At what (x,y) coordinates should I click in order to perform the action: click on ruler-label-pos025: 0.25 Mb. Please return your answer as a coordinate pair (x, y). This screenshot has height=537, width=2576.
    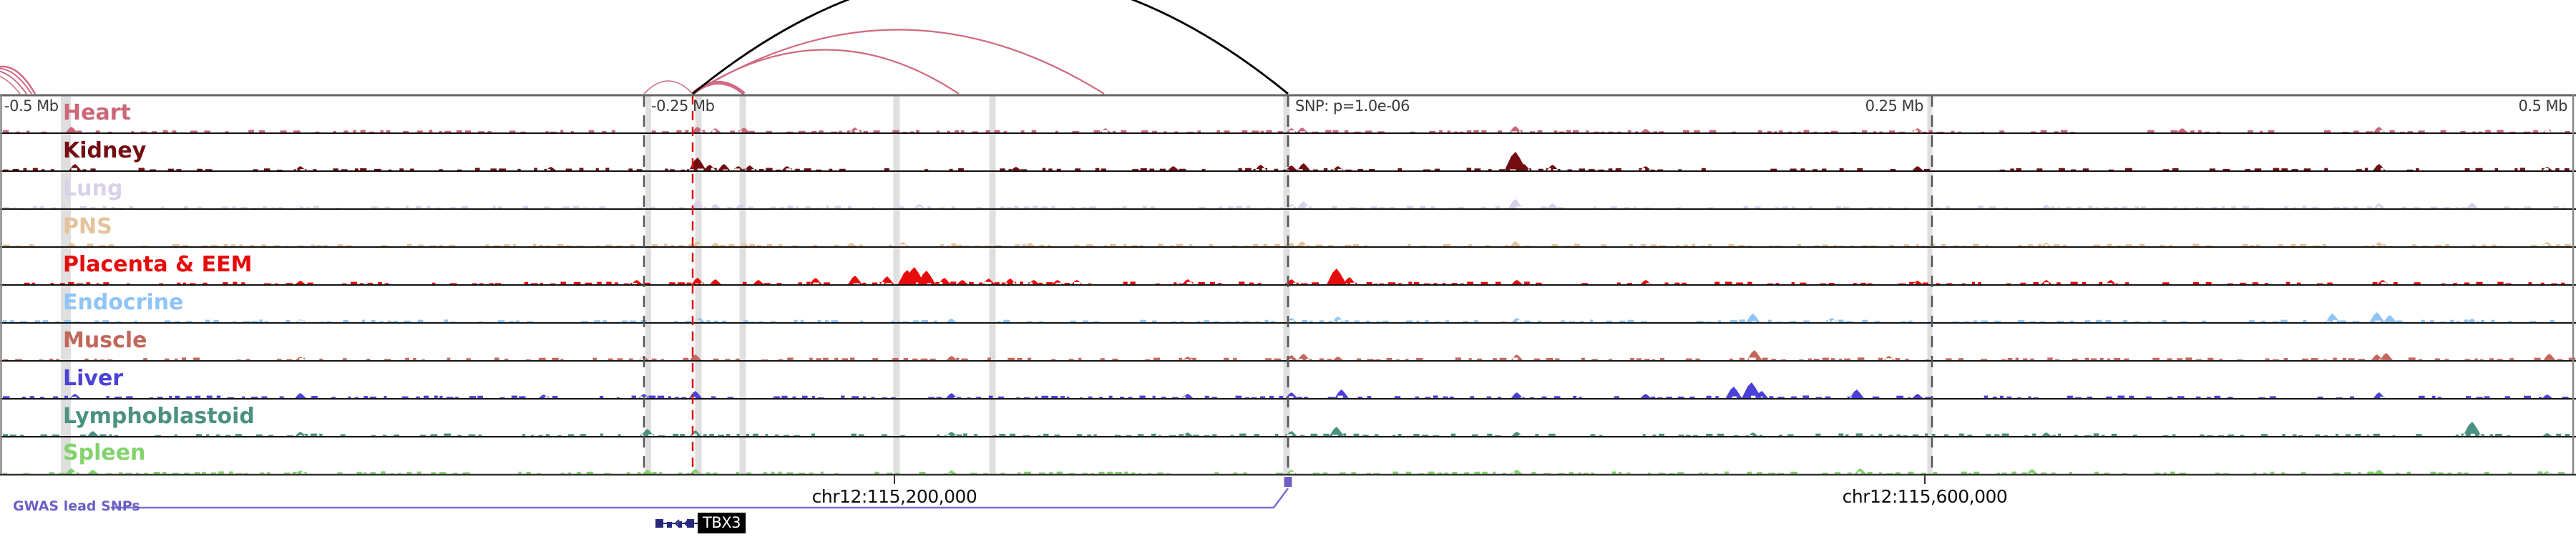
    Looking at the image, I should click on (1894, 106).